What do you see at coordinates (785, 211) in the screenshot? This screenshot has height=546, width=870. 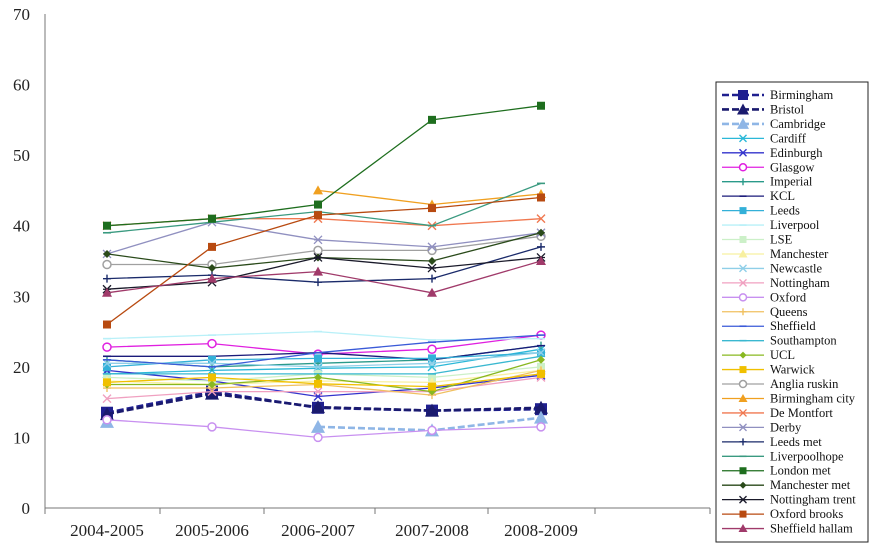 I see `legend-label: Leeds` at bounding box center [785, 211].